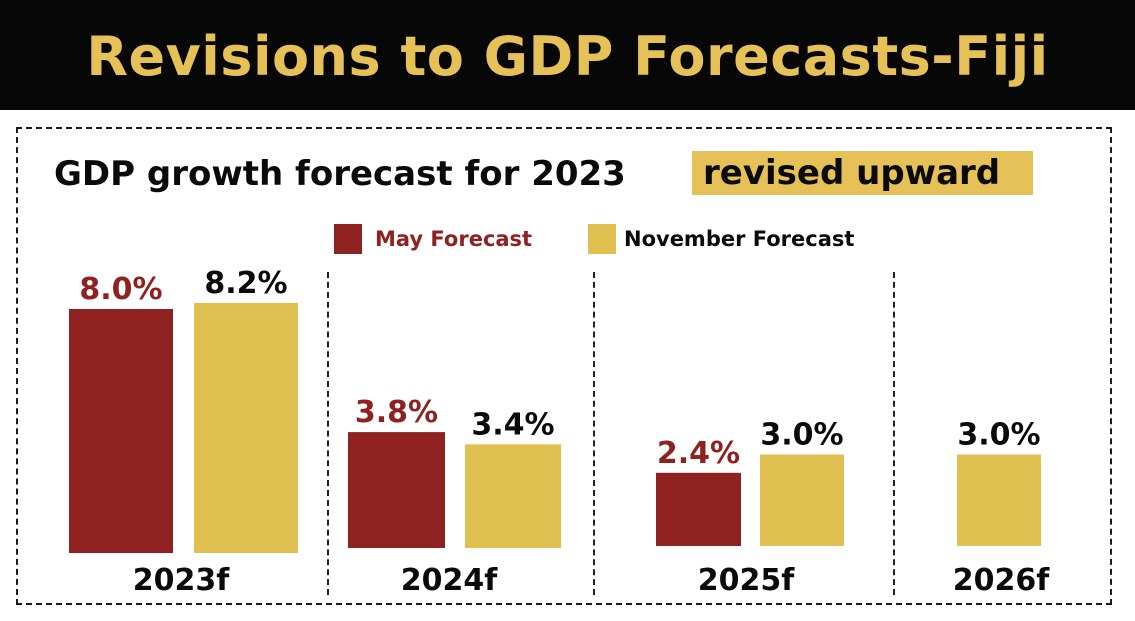 Image resolution: width=1135 pixels, height=621 pixels. Describe the element at coordinates (513, 496) in the screenshot. I see `bar-november-2024f` at that location.